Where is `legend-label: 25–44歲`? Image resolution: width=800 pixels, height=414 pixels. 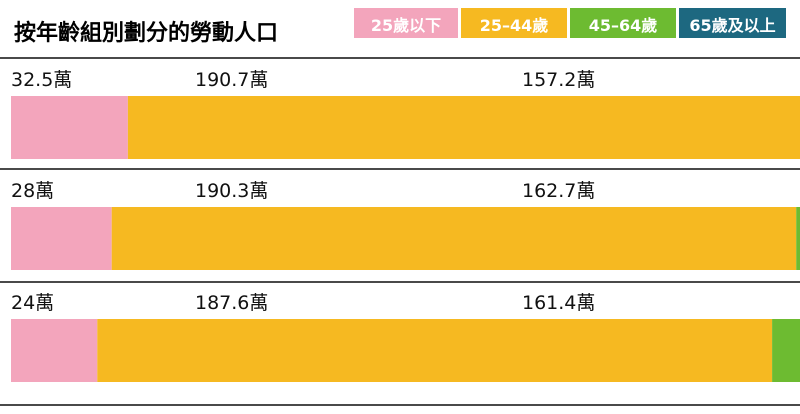
legend-label: 25–44歲 is located at coordinates (514, 25).